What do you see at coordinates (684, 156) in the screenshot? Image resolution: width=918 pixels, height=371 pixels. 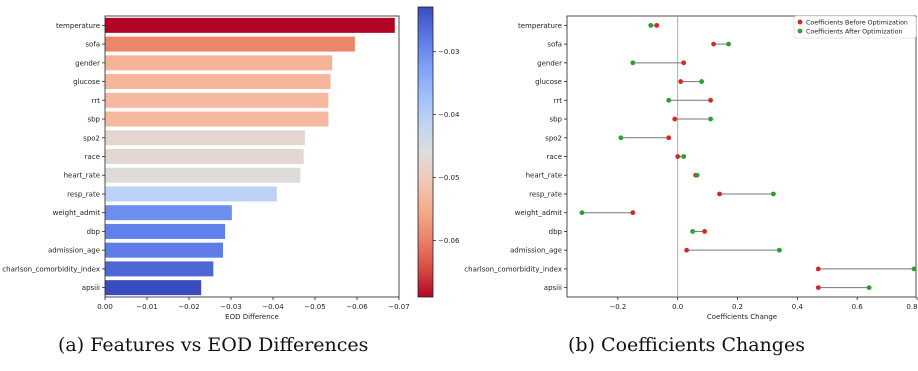 I see `point-after-race` at bounding box center [684, 156].